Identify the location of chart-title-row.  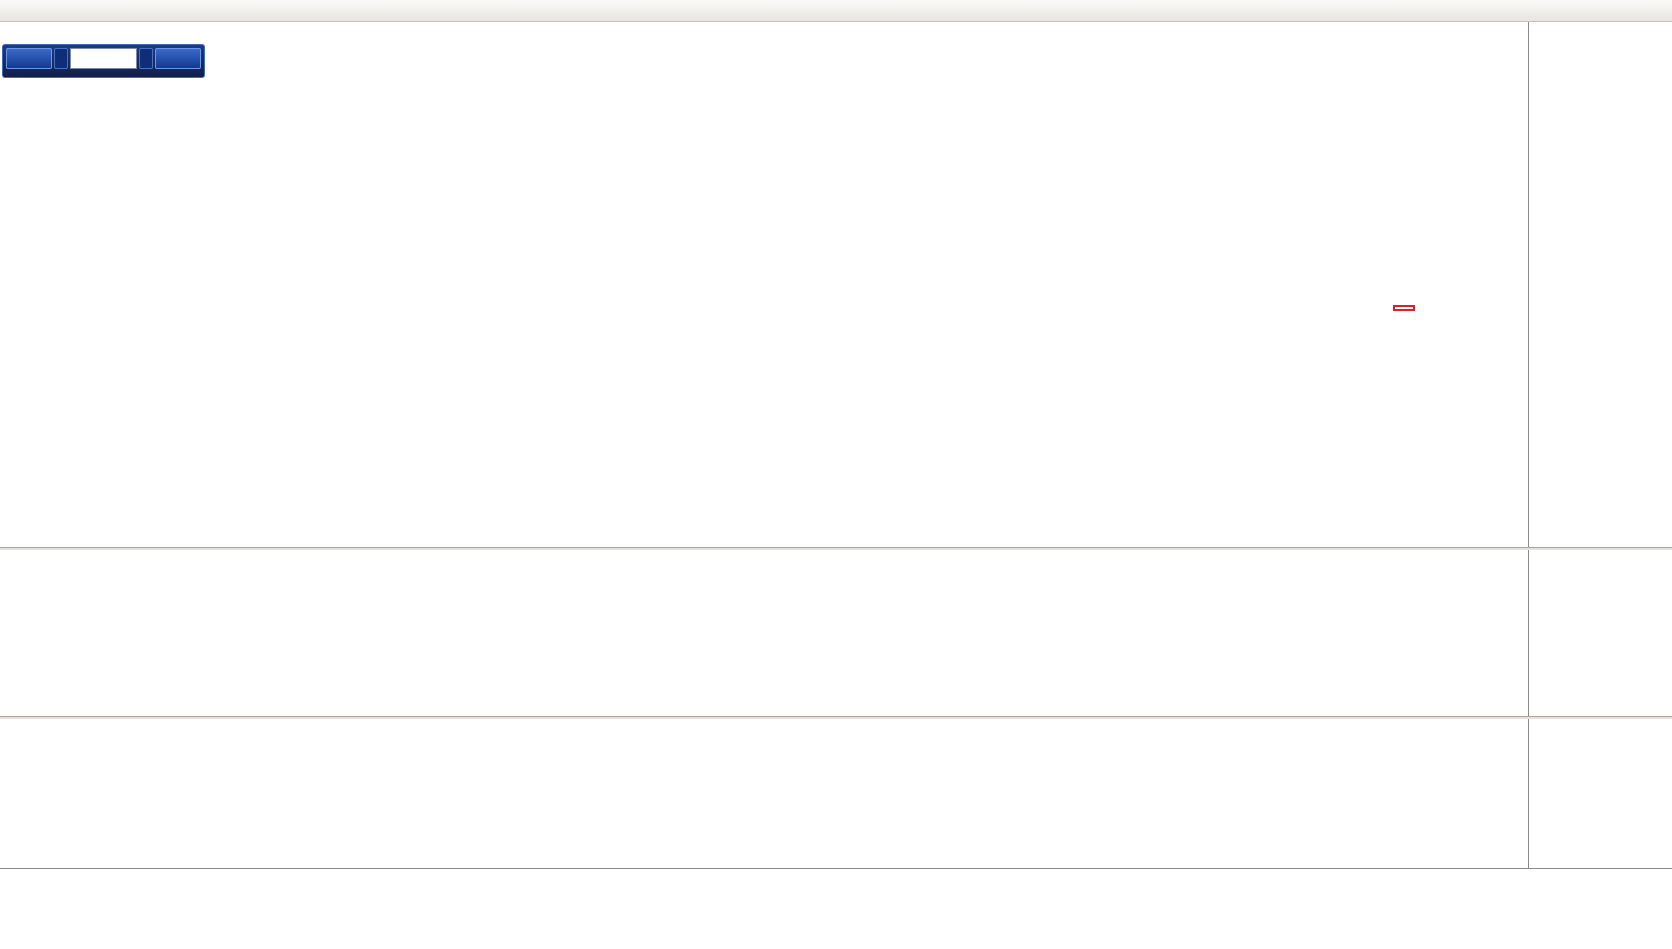
(11, 33).